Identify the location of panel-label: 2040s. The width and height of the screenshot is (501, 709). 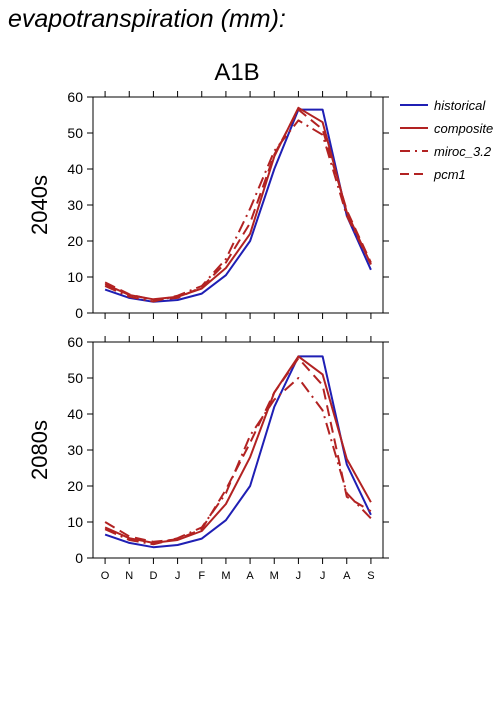
(39, 205).